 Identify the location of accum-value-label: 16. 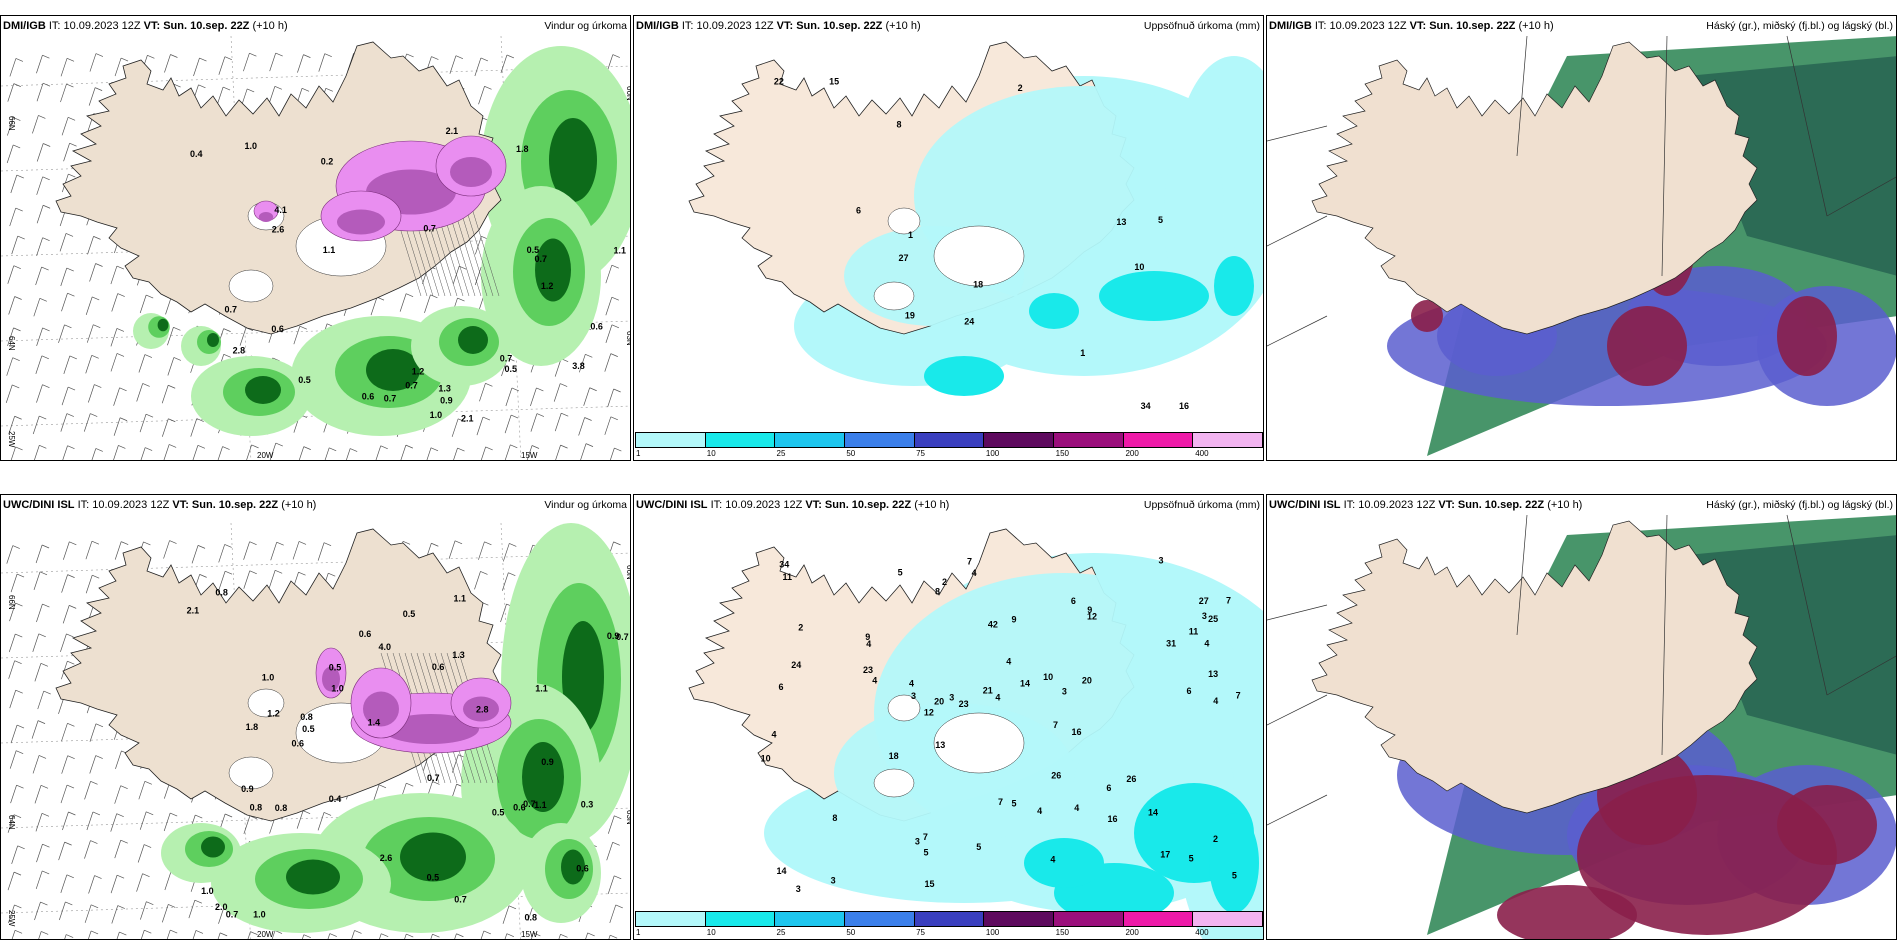
(1077, 732).